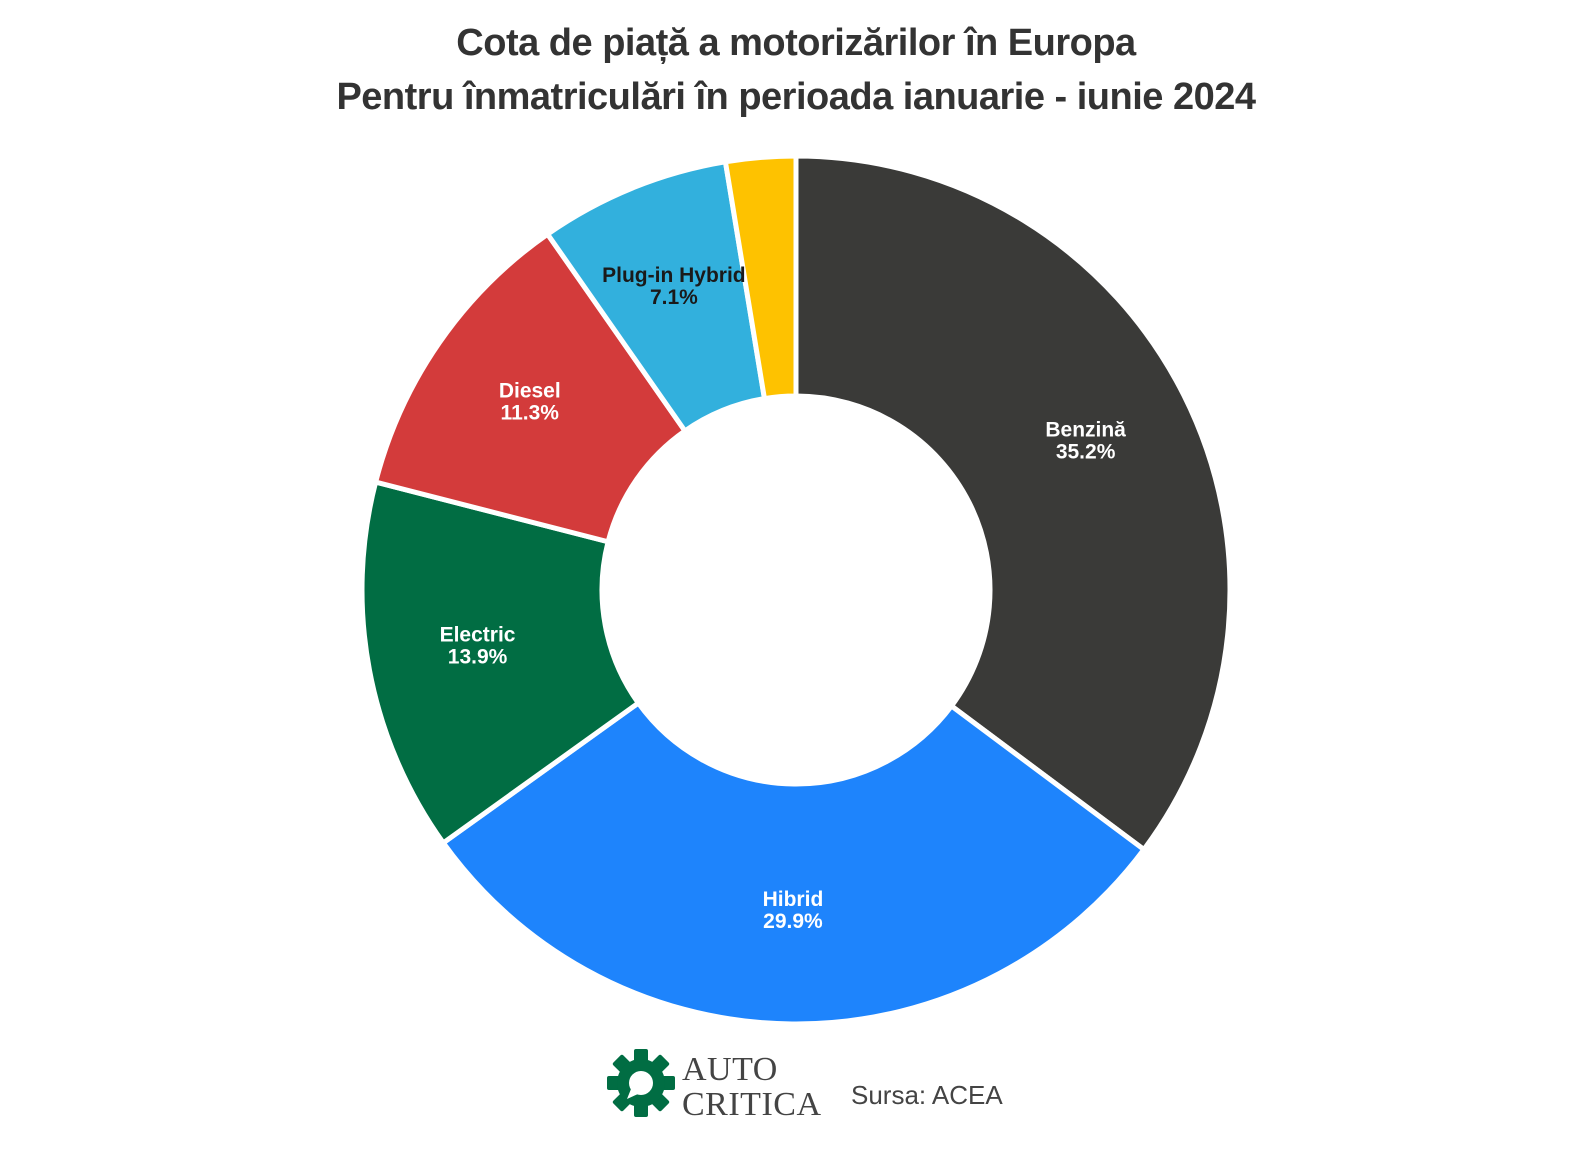 The width and height of the screenshot is (1592, 1150). I want to click on slice-label-name: Benzină, so click(1085, 430).